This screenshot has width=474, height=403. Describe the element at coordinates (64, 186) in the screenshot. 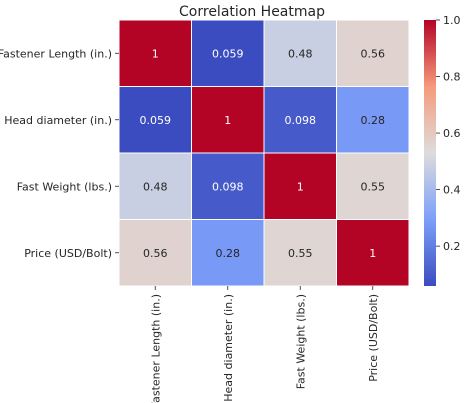

I see `row-label: Fast Weight (lbs.)` at that location.